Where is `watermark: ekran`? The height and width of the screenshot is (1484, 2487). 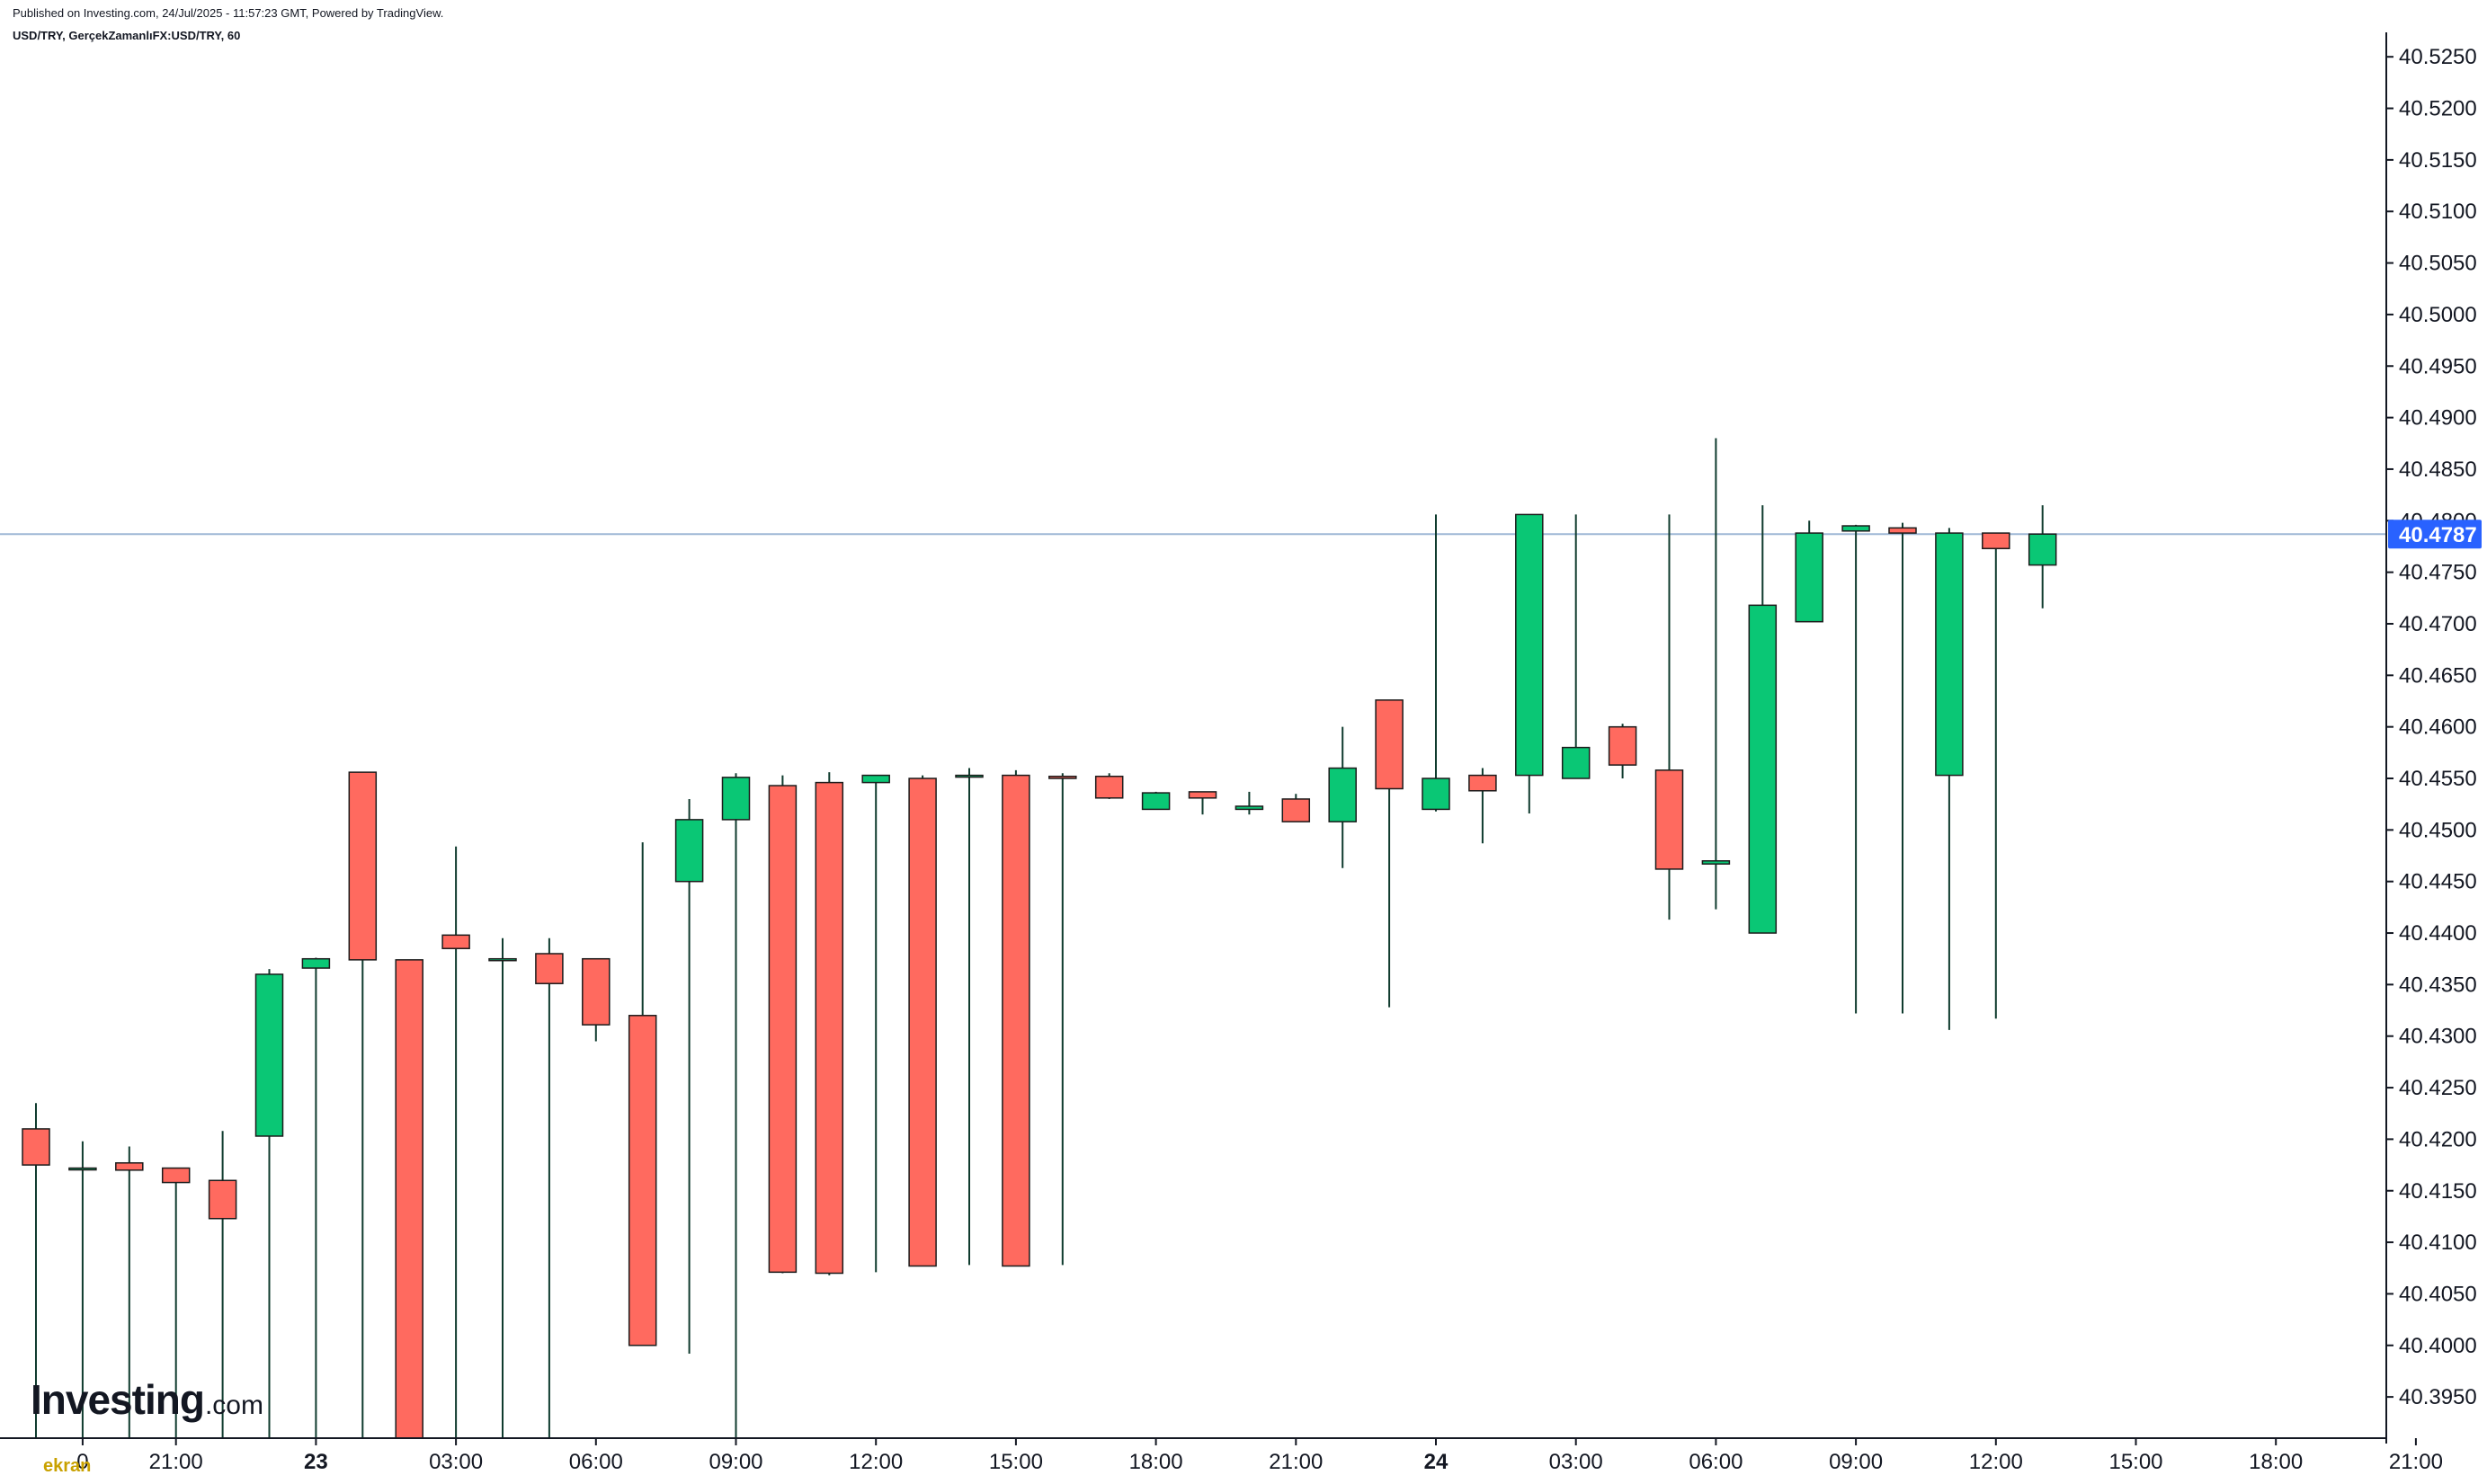 watermark: ekran is located at coordinates (67, 1466).